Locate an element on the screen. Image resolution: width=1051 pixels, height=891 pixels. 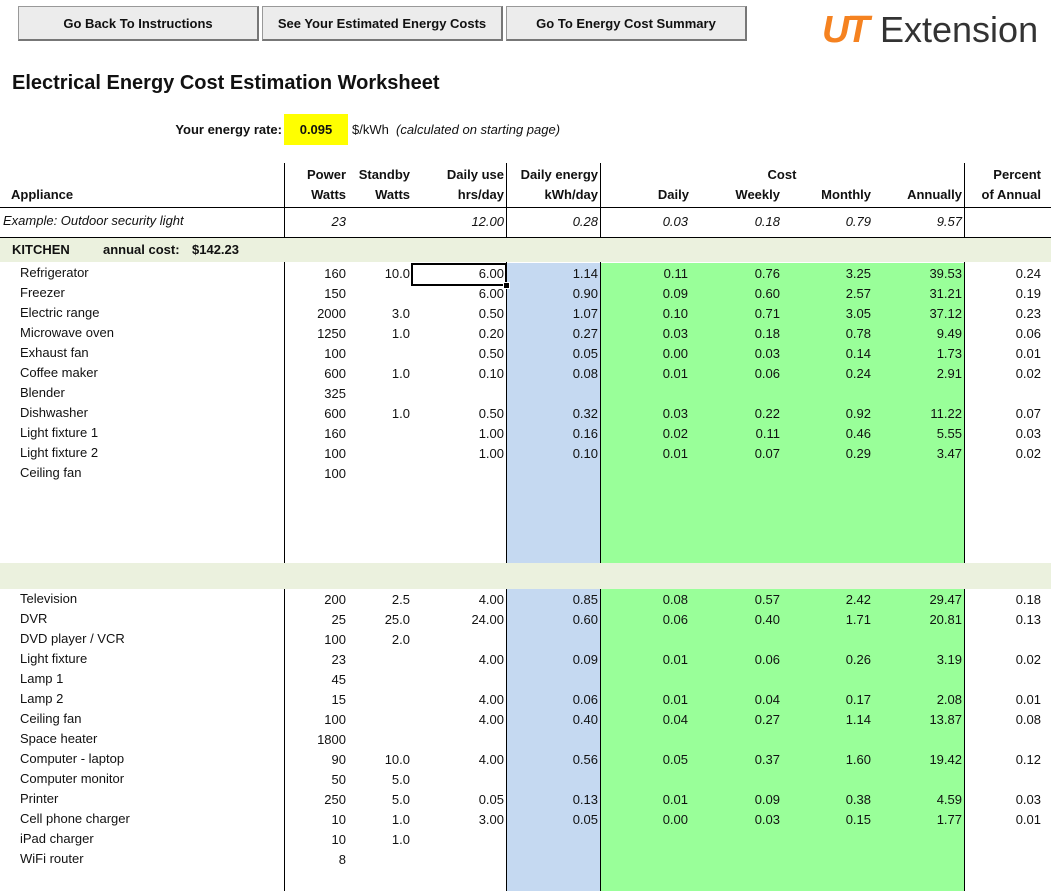
cell: 25.0 is located at coordinates (397, 619).